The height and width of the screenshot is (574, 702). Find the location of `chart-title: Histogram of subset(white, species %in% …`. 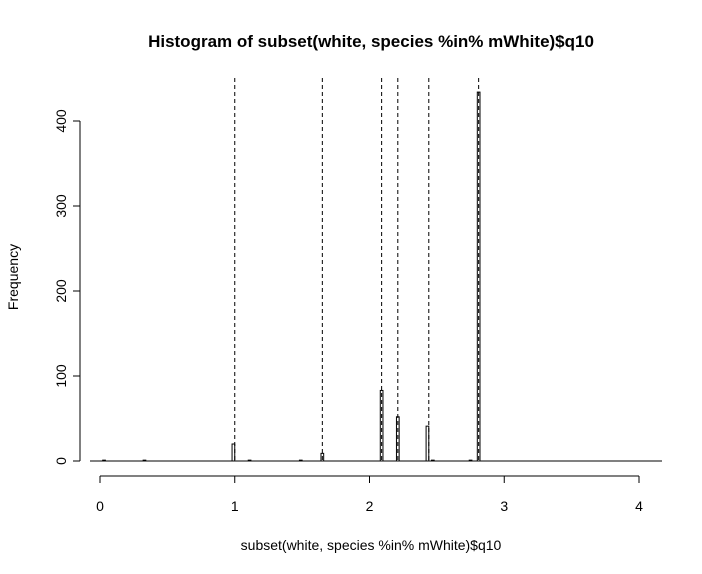

chart-title: Histogram of subset(white, species %in% … is located at coordinates (371, 41).